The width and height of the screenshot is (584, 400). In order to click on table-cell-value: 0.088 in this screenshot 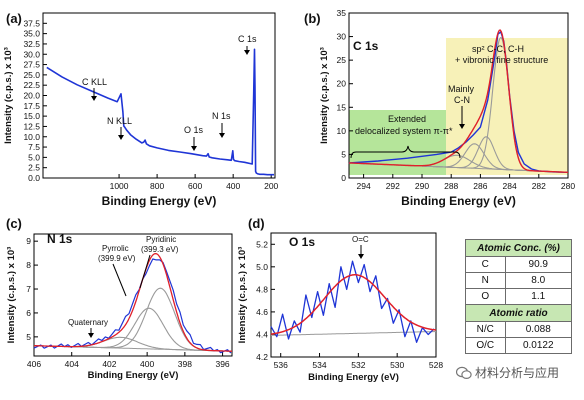, I will do `click(538, 329)`.